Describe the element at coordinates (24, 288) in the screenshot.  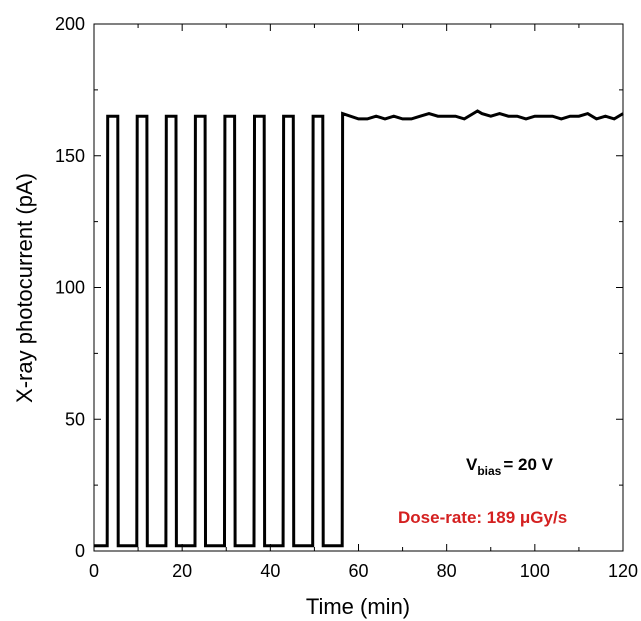
I see `y-axis-title: X-ray photocurrent (pA)` at that location.